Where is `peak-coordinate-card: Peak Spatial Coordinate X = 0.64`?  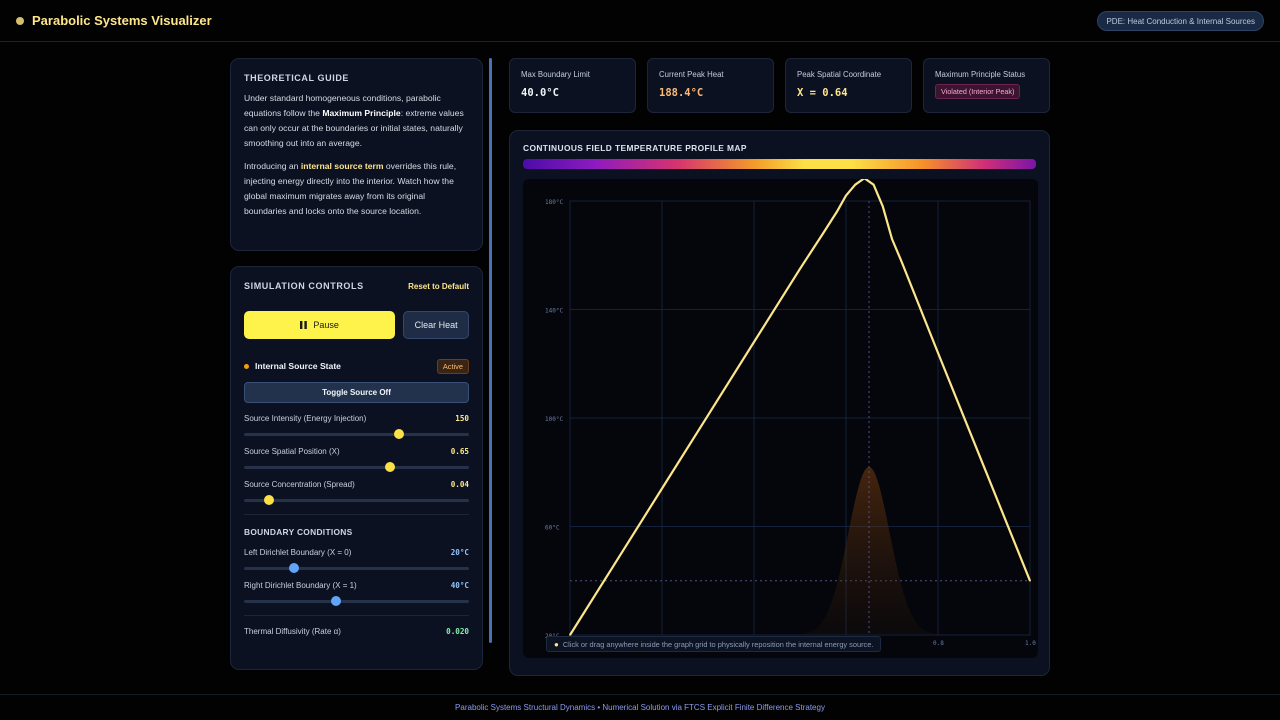 peak-coordinate-card: Peak Spatial Coordinate X = 0.64 is located at coordinates (848, 85).